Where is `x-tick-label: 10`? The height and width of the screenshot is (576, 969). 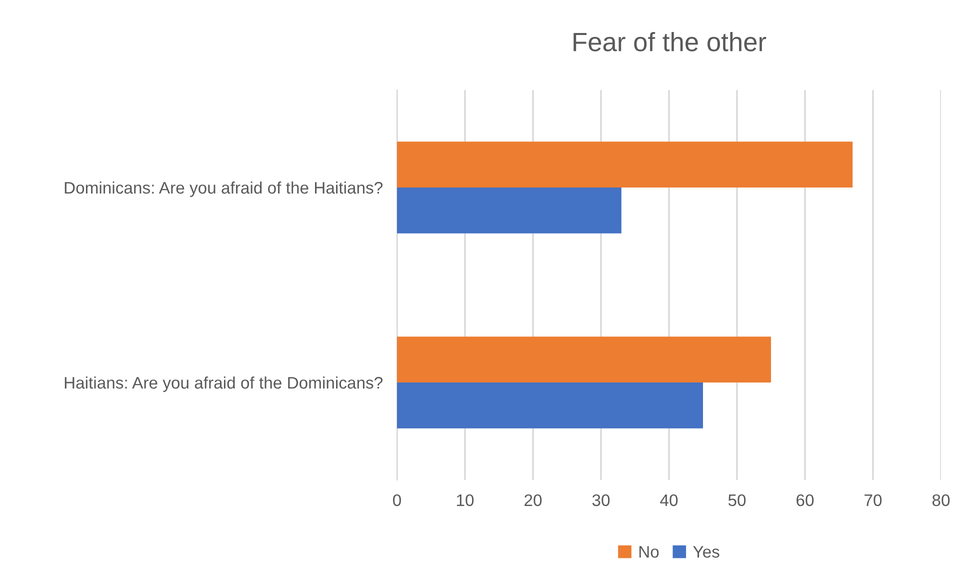
x-tick-label: 10 is located at coordinates (465, 500).